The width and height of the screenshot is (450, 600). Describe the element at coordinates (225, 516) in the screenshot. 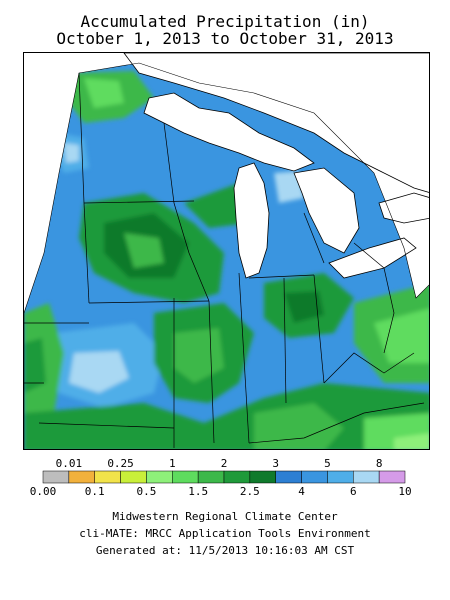

I see `credit-organization: Midwestern Regional Climate Center` at that location.